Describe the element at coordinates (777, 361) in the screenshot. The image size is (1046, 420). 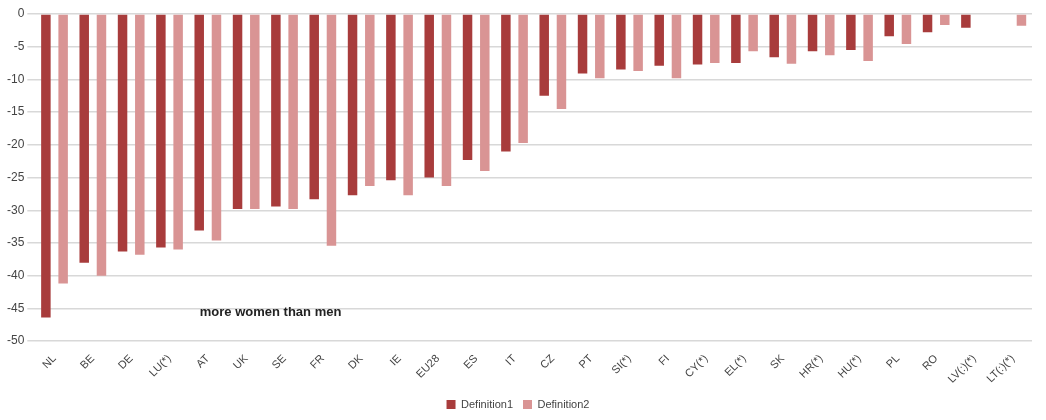
I see `x-tick-label: SK` at that location.